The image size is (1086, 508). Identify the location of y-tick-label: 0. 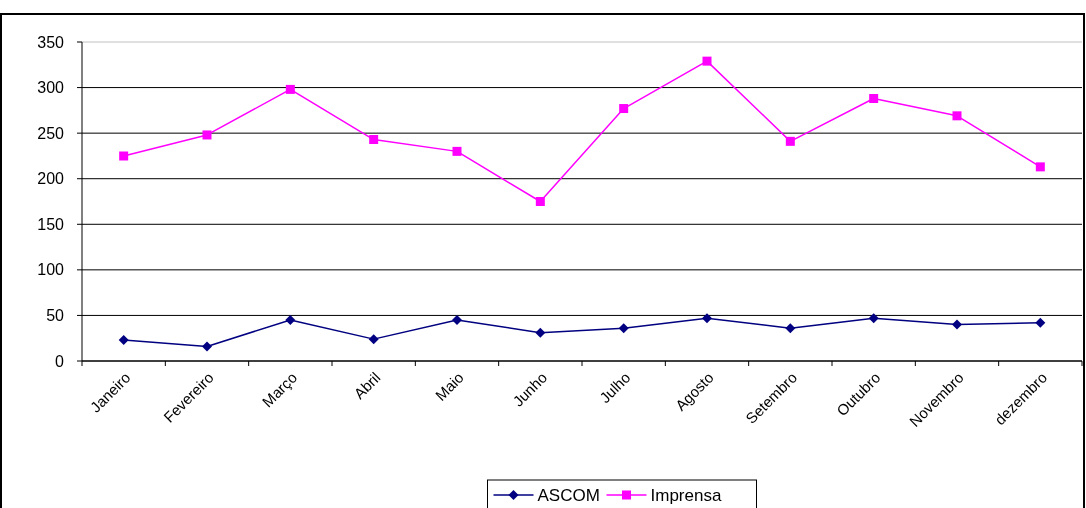
(60, 361).